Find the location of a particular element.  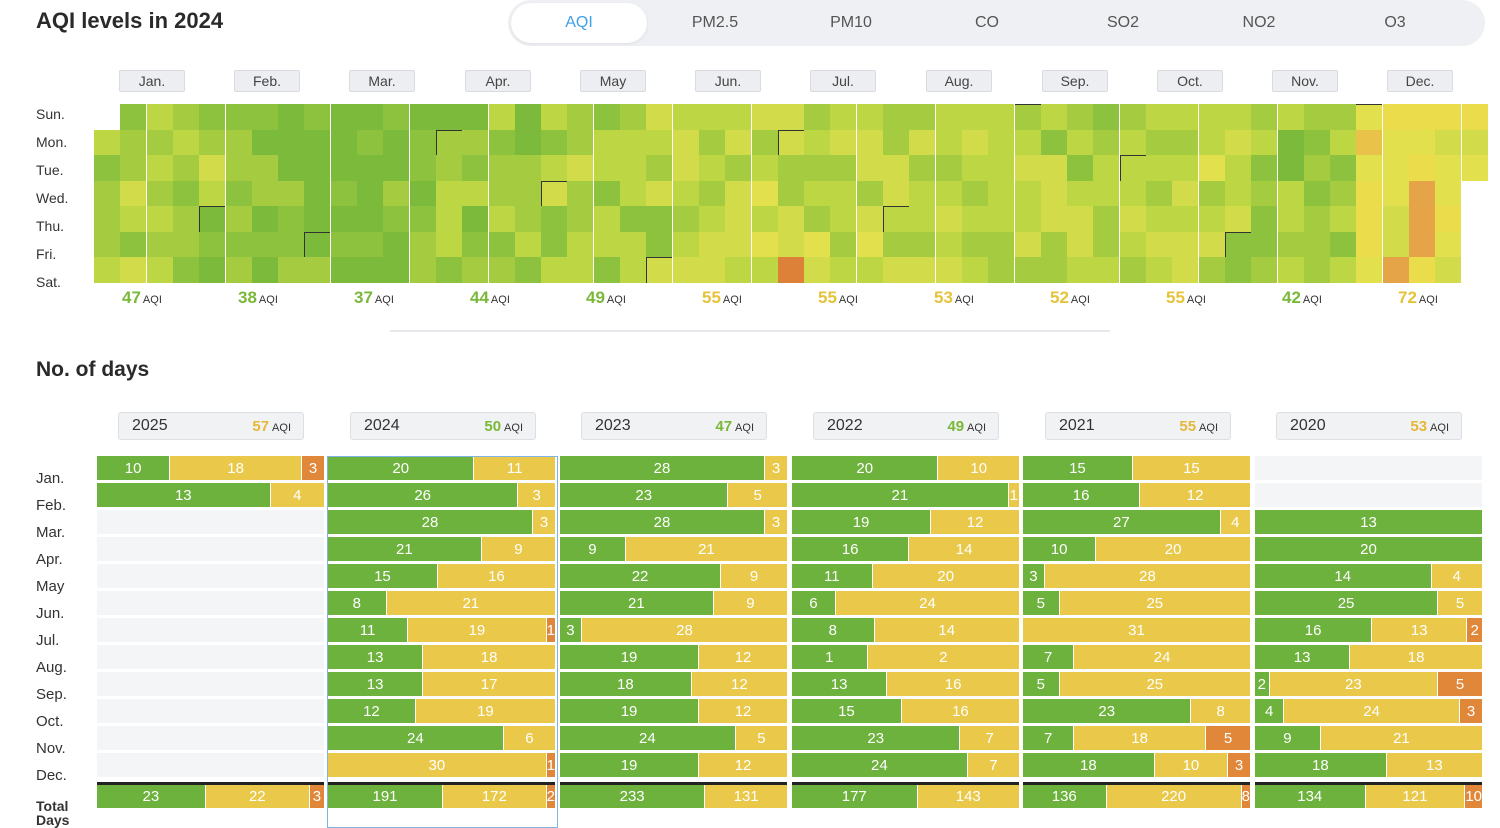

year-header-2021: 2021 55 AQI is located at coordinates (1138, 426).